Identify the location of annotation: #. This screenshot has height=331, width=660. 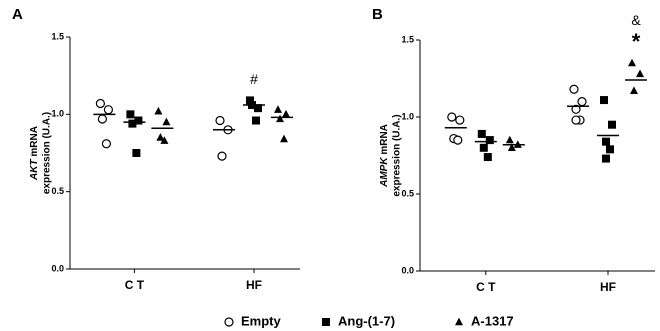
(254, 79).